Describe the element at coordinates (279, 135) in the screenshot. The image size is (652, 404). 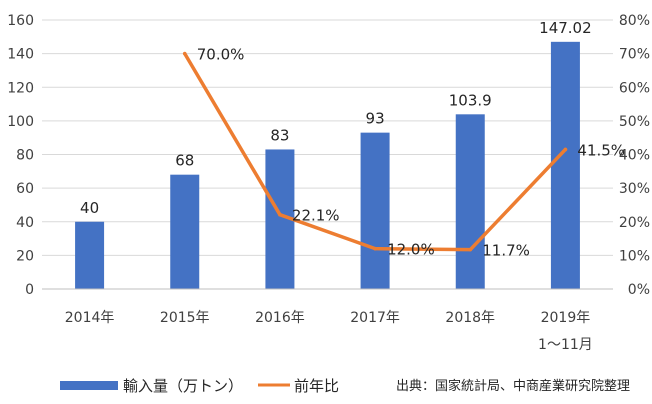
I see `bar-data-label: 83` at that location.